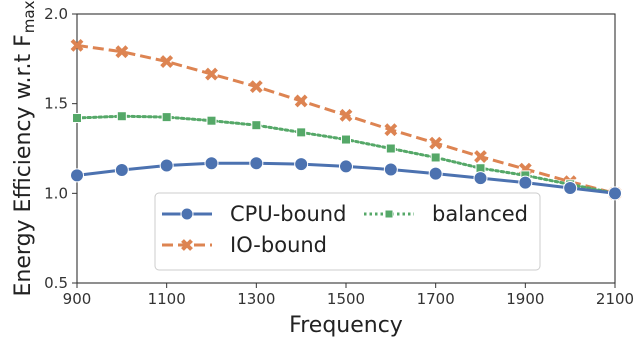  I want to click on legend-entry: CPU-bound, so click(254, 214).